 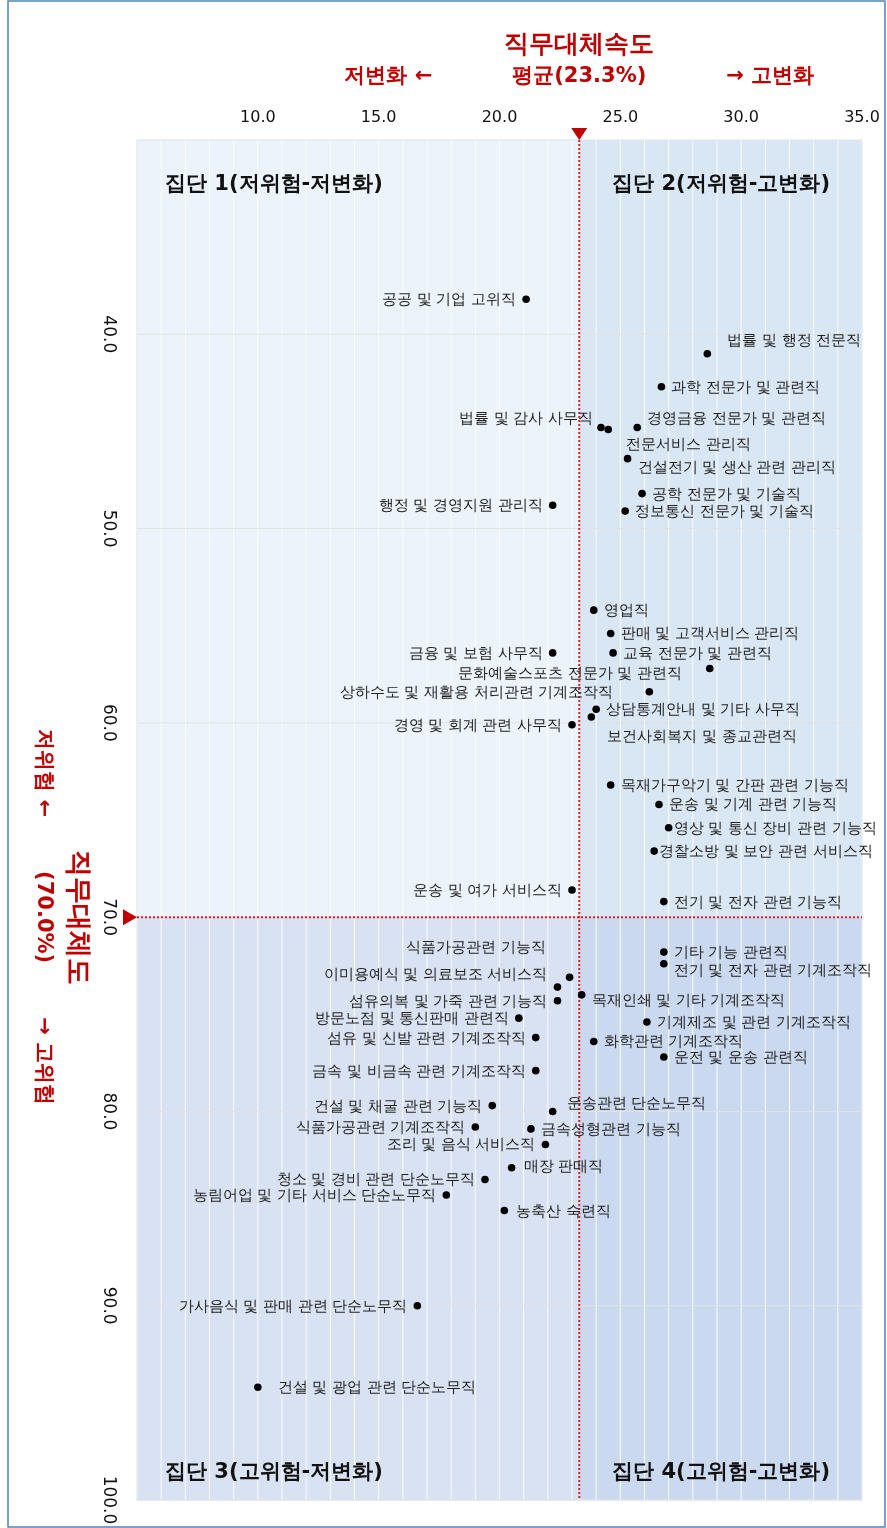 I want to click on annotation: 기계제조 및 관련 기계조작직, so click(x=753, y=1022).